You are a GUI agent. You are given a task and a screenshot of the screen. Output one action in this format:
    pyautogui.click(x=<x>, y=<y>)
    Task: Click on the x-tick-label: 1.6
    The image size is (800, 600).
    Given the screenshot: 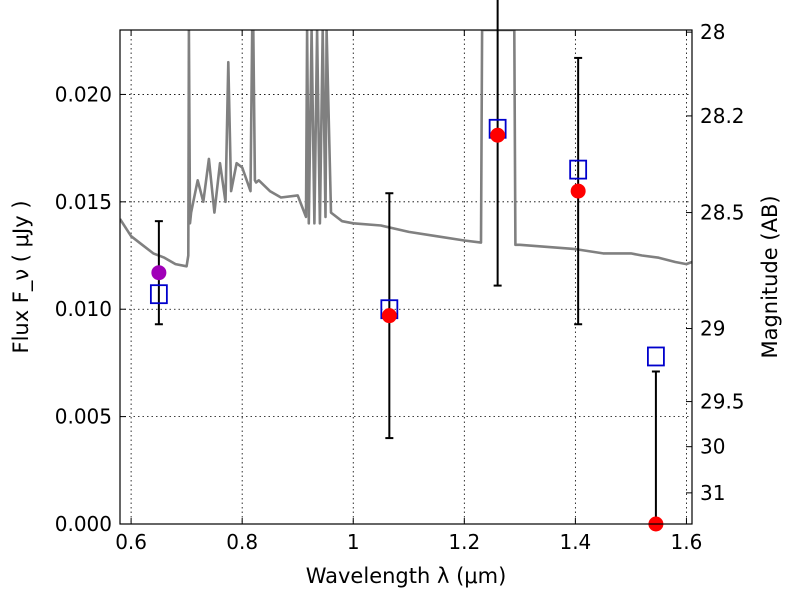 What is the action you would take?
    pyautogui.click(x=687, y=542)
    